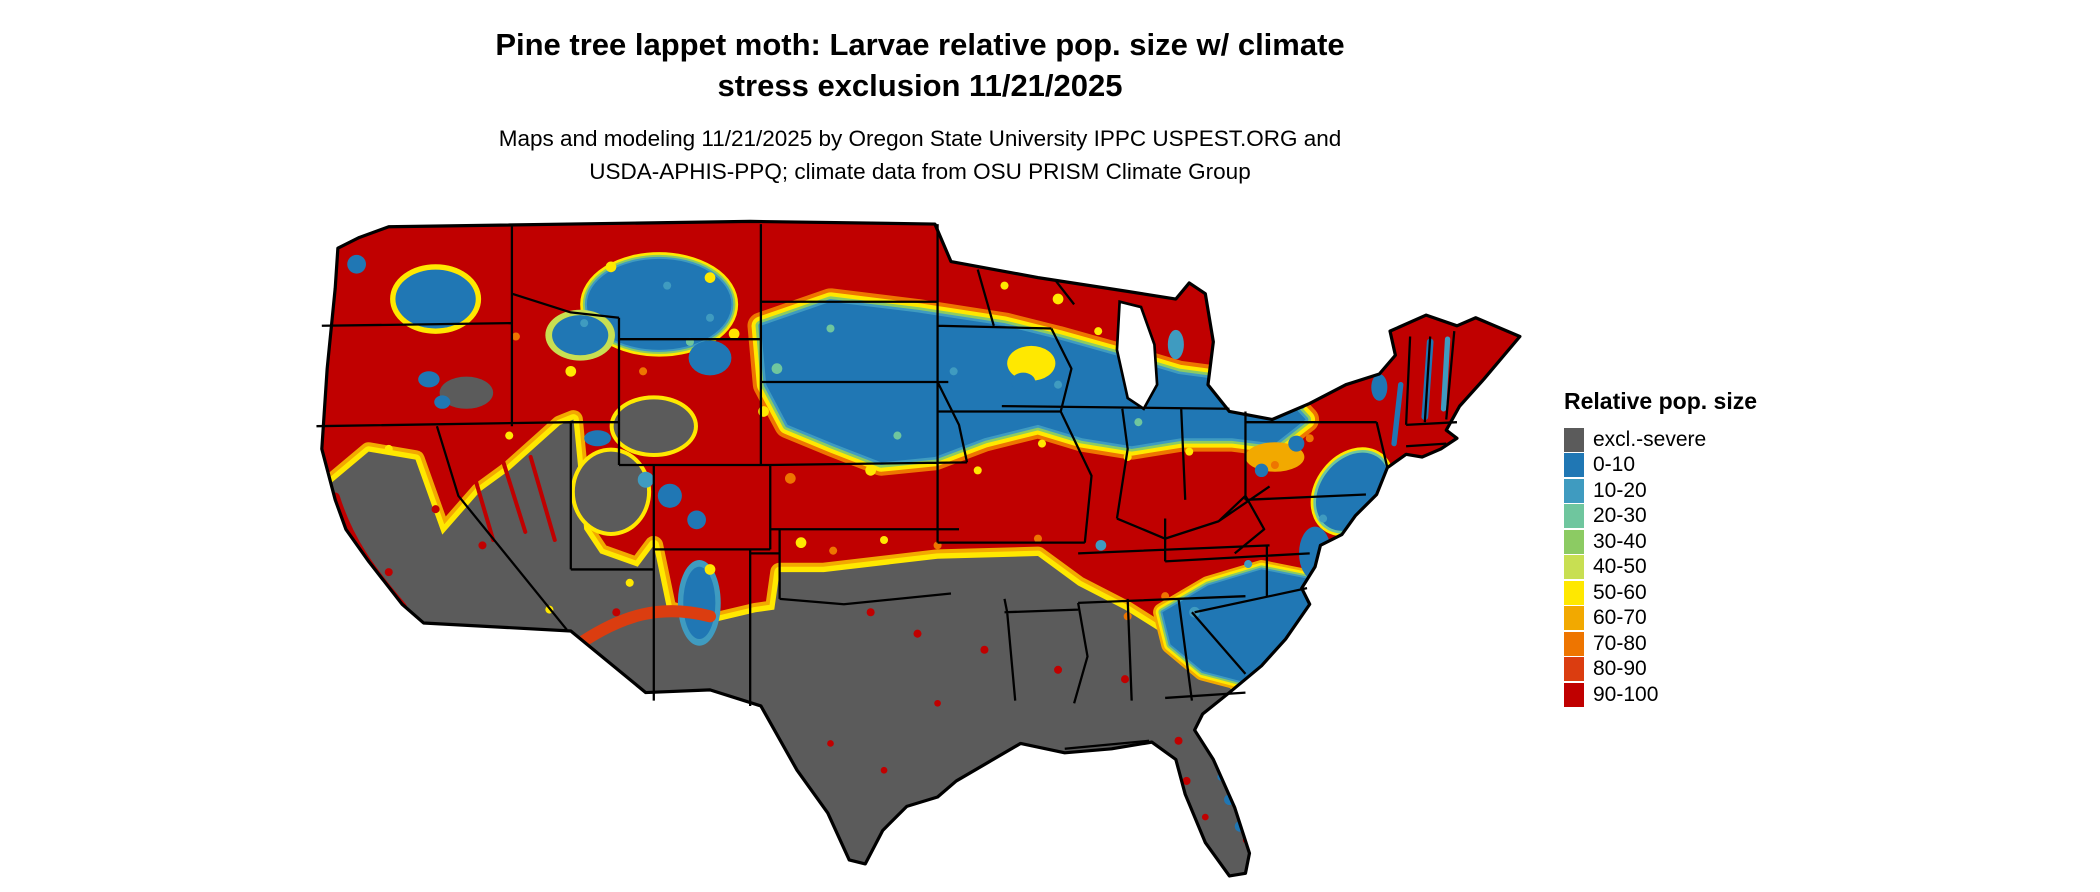 The height and width of the screenshot is (892, 2100). I want to click on legend-title: Relative pop. size, so click(1661, 401).